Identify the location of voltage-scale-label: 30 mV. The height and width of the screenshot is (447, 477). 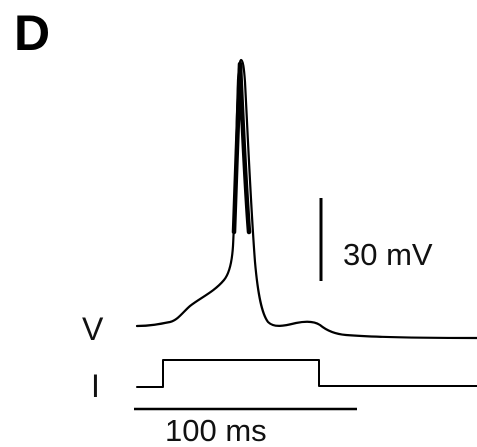
(388, 254).